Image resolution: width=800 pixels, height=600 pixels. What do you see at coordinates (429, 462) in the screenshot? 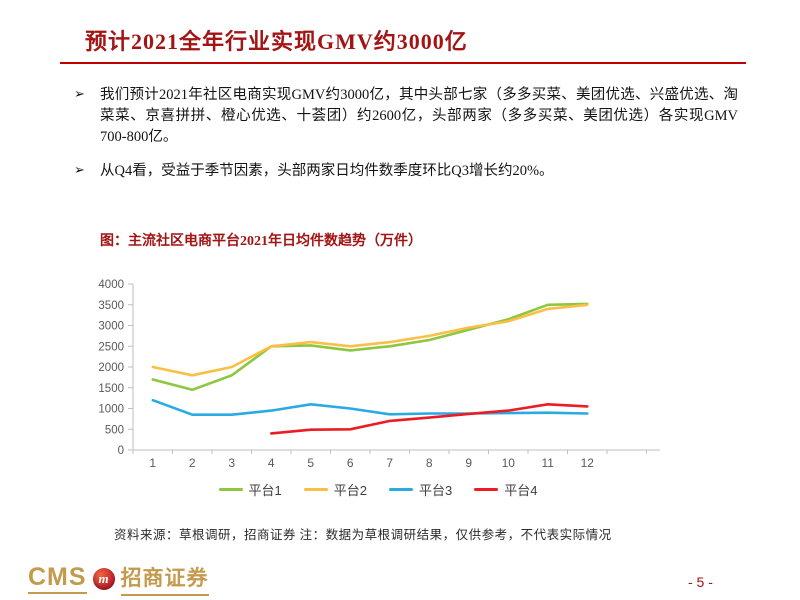
I see `x-axis-tick-label: 8` at bounding box center [429, 462].